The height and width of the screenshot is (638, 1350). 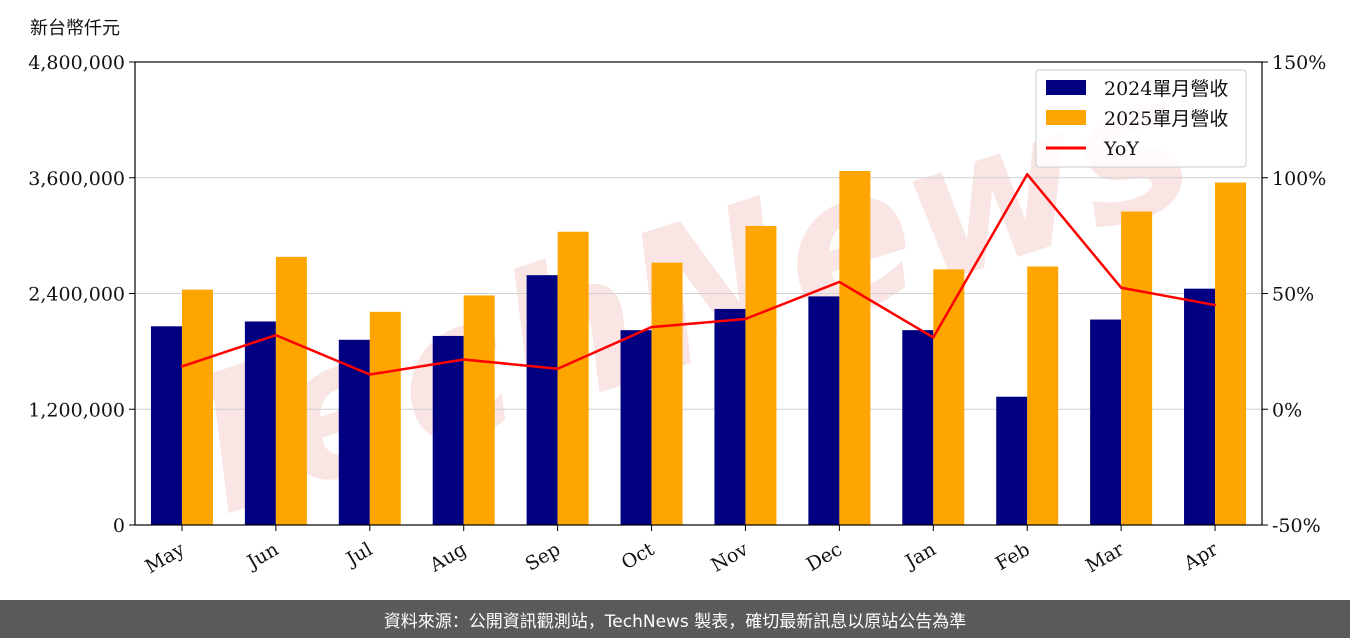 What do you see at coordinates (76, 63) in the screenshot?
I see `y-tick-label: 4,800,000` at bounding box center [76, 63].